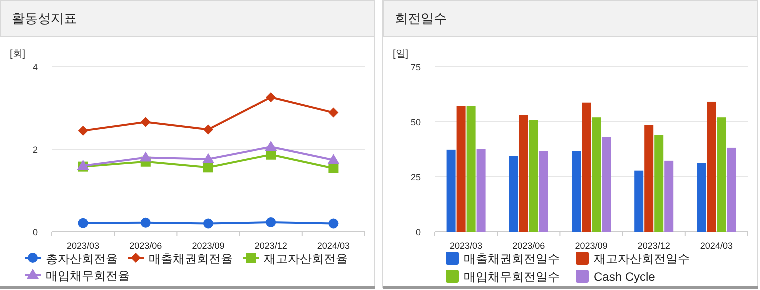  What do you see at coordinates (415, 123) in the screenshot?
I see `y-tick-label: 50` at bounding box center [415, 123].